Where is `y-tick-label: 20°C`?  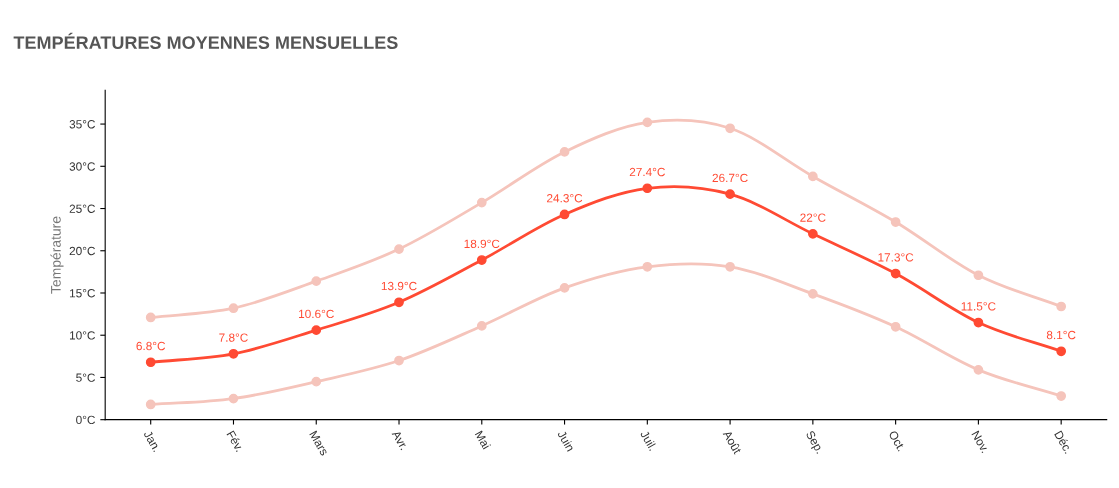
y-tick-label: 20°C is located at coordinates (82, 251).